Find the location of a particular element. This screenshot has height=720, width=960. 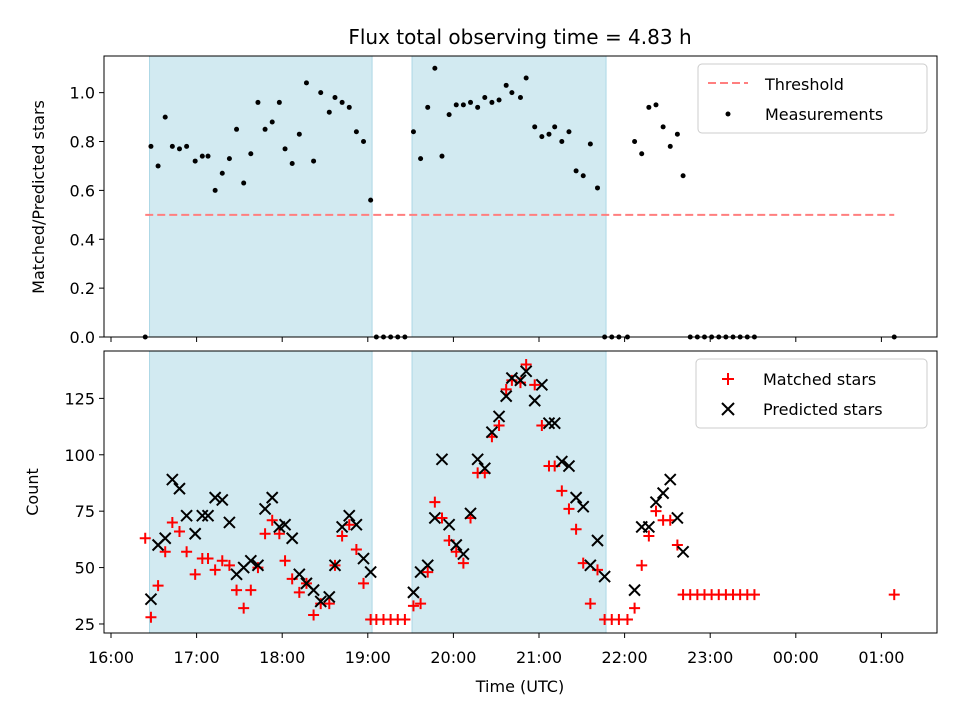

shaded-interval is located at coordinates (261, 196).